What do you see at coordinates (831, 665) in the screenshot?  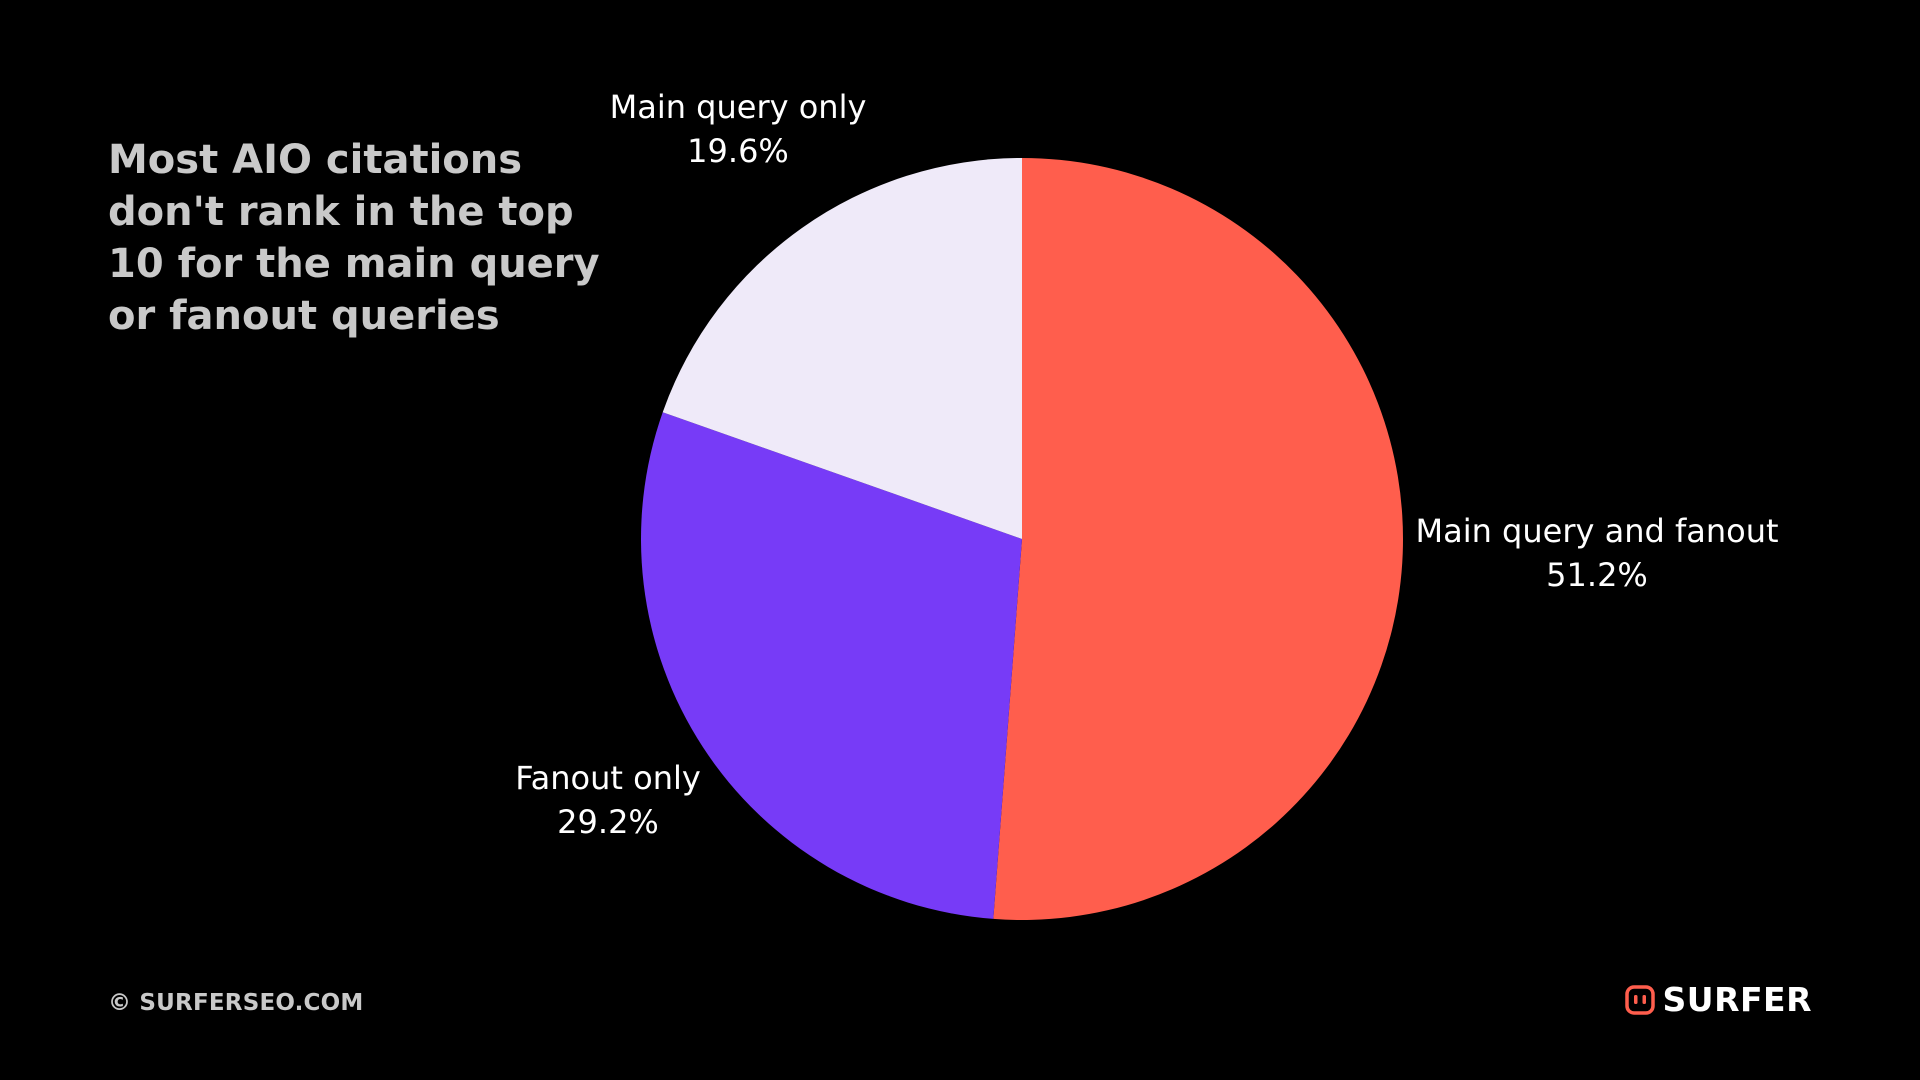 I see `pie-slice-fanout-only` at bounding box center [831, 665].